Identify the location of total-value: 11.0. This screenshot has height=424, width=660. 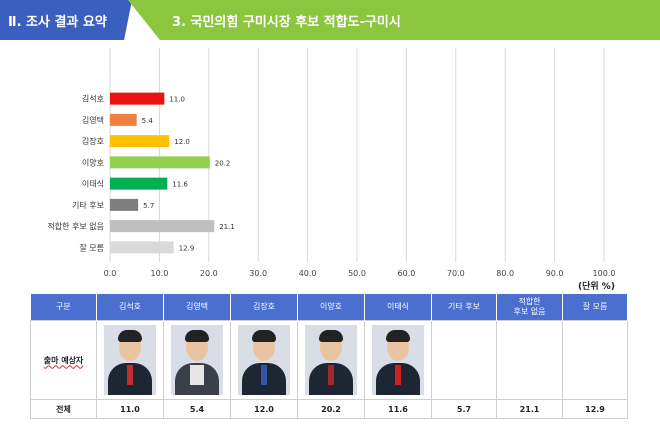
(130, 409).